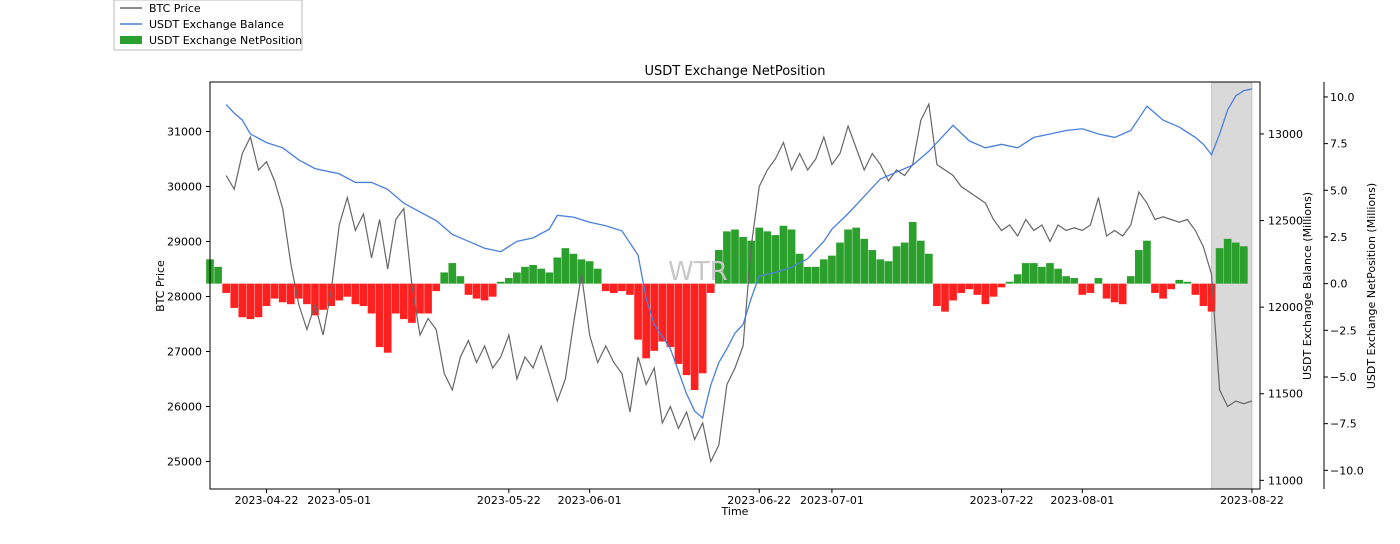  What do you see at coordinates (1339, 284) in the screenshot?
I see `y3-tick-label: 0.0` at bounding box center [1339, 284].